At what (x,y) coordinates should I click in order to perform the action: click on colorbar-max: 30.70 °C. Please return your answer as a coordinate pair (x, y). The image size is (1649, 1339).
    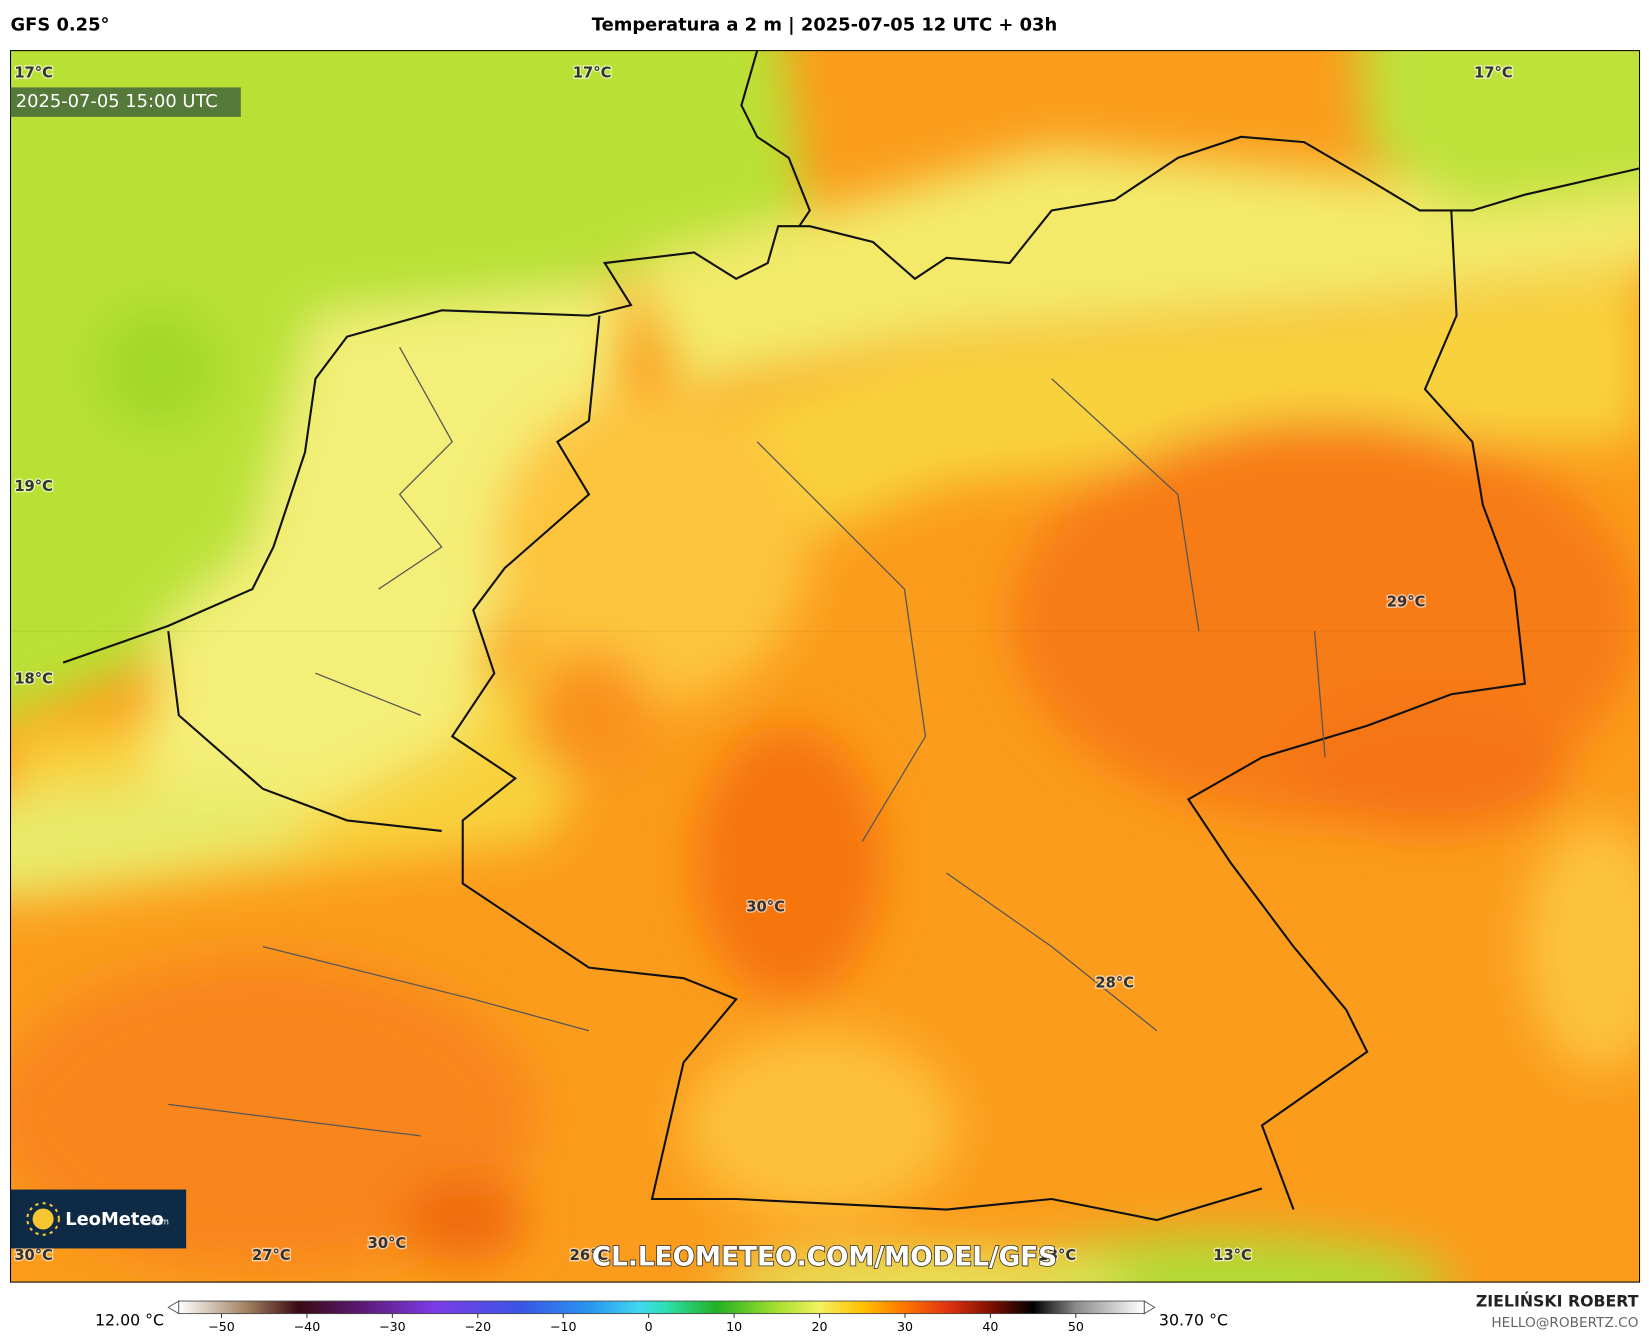
    Looking at the image, I should click on (1193, 1320).